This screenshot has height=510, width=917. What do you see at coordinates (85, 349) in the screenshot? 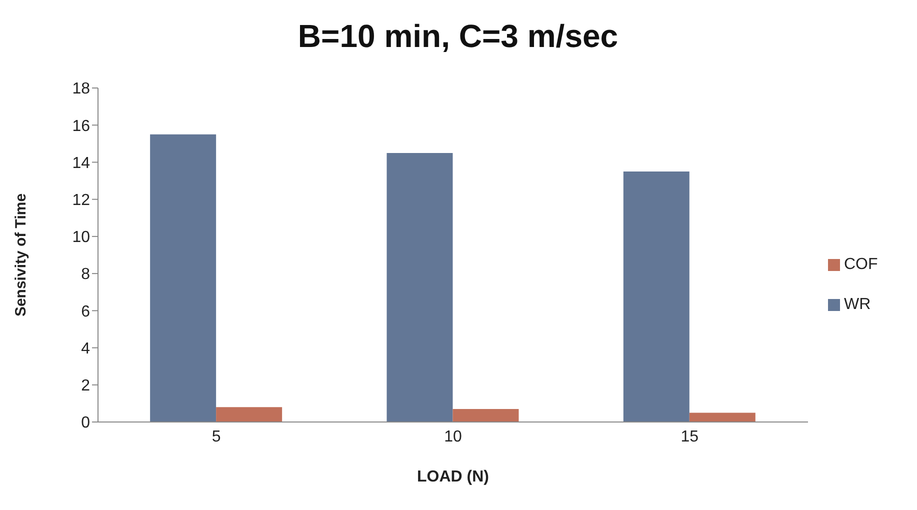
I see `y-tick-label: 4` at bounding box center [85, 349].